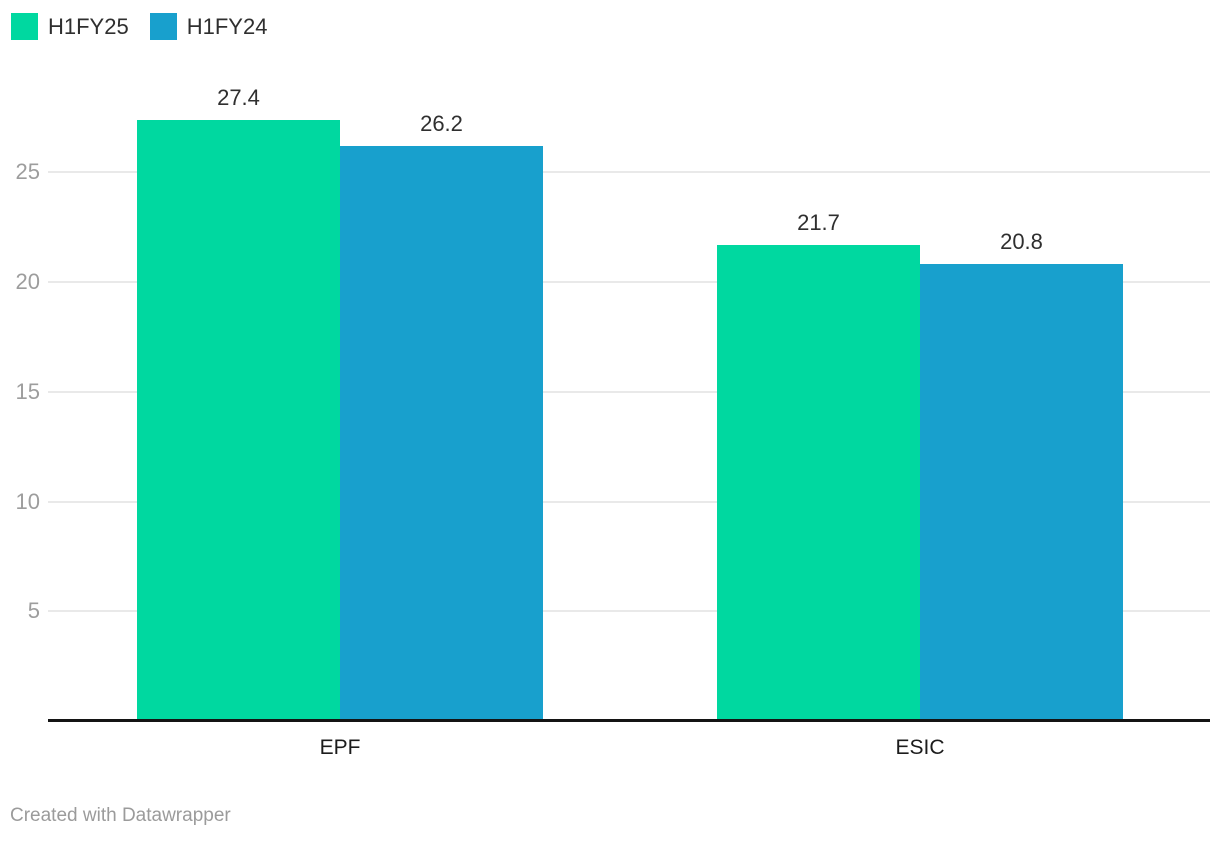 The width and height of the screenshot is (1220, 844). Describe the element at coordinates (1021, 242) in the screenshot. I see `bar-value-label: 20.8` at that location.